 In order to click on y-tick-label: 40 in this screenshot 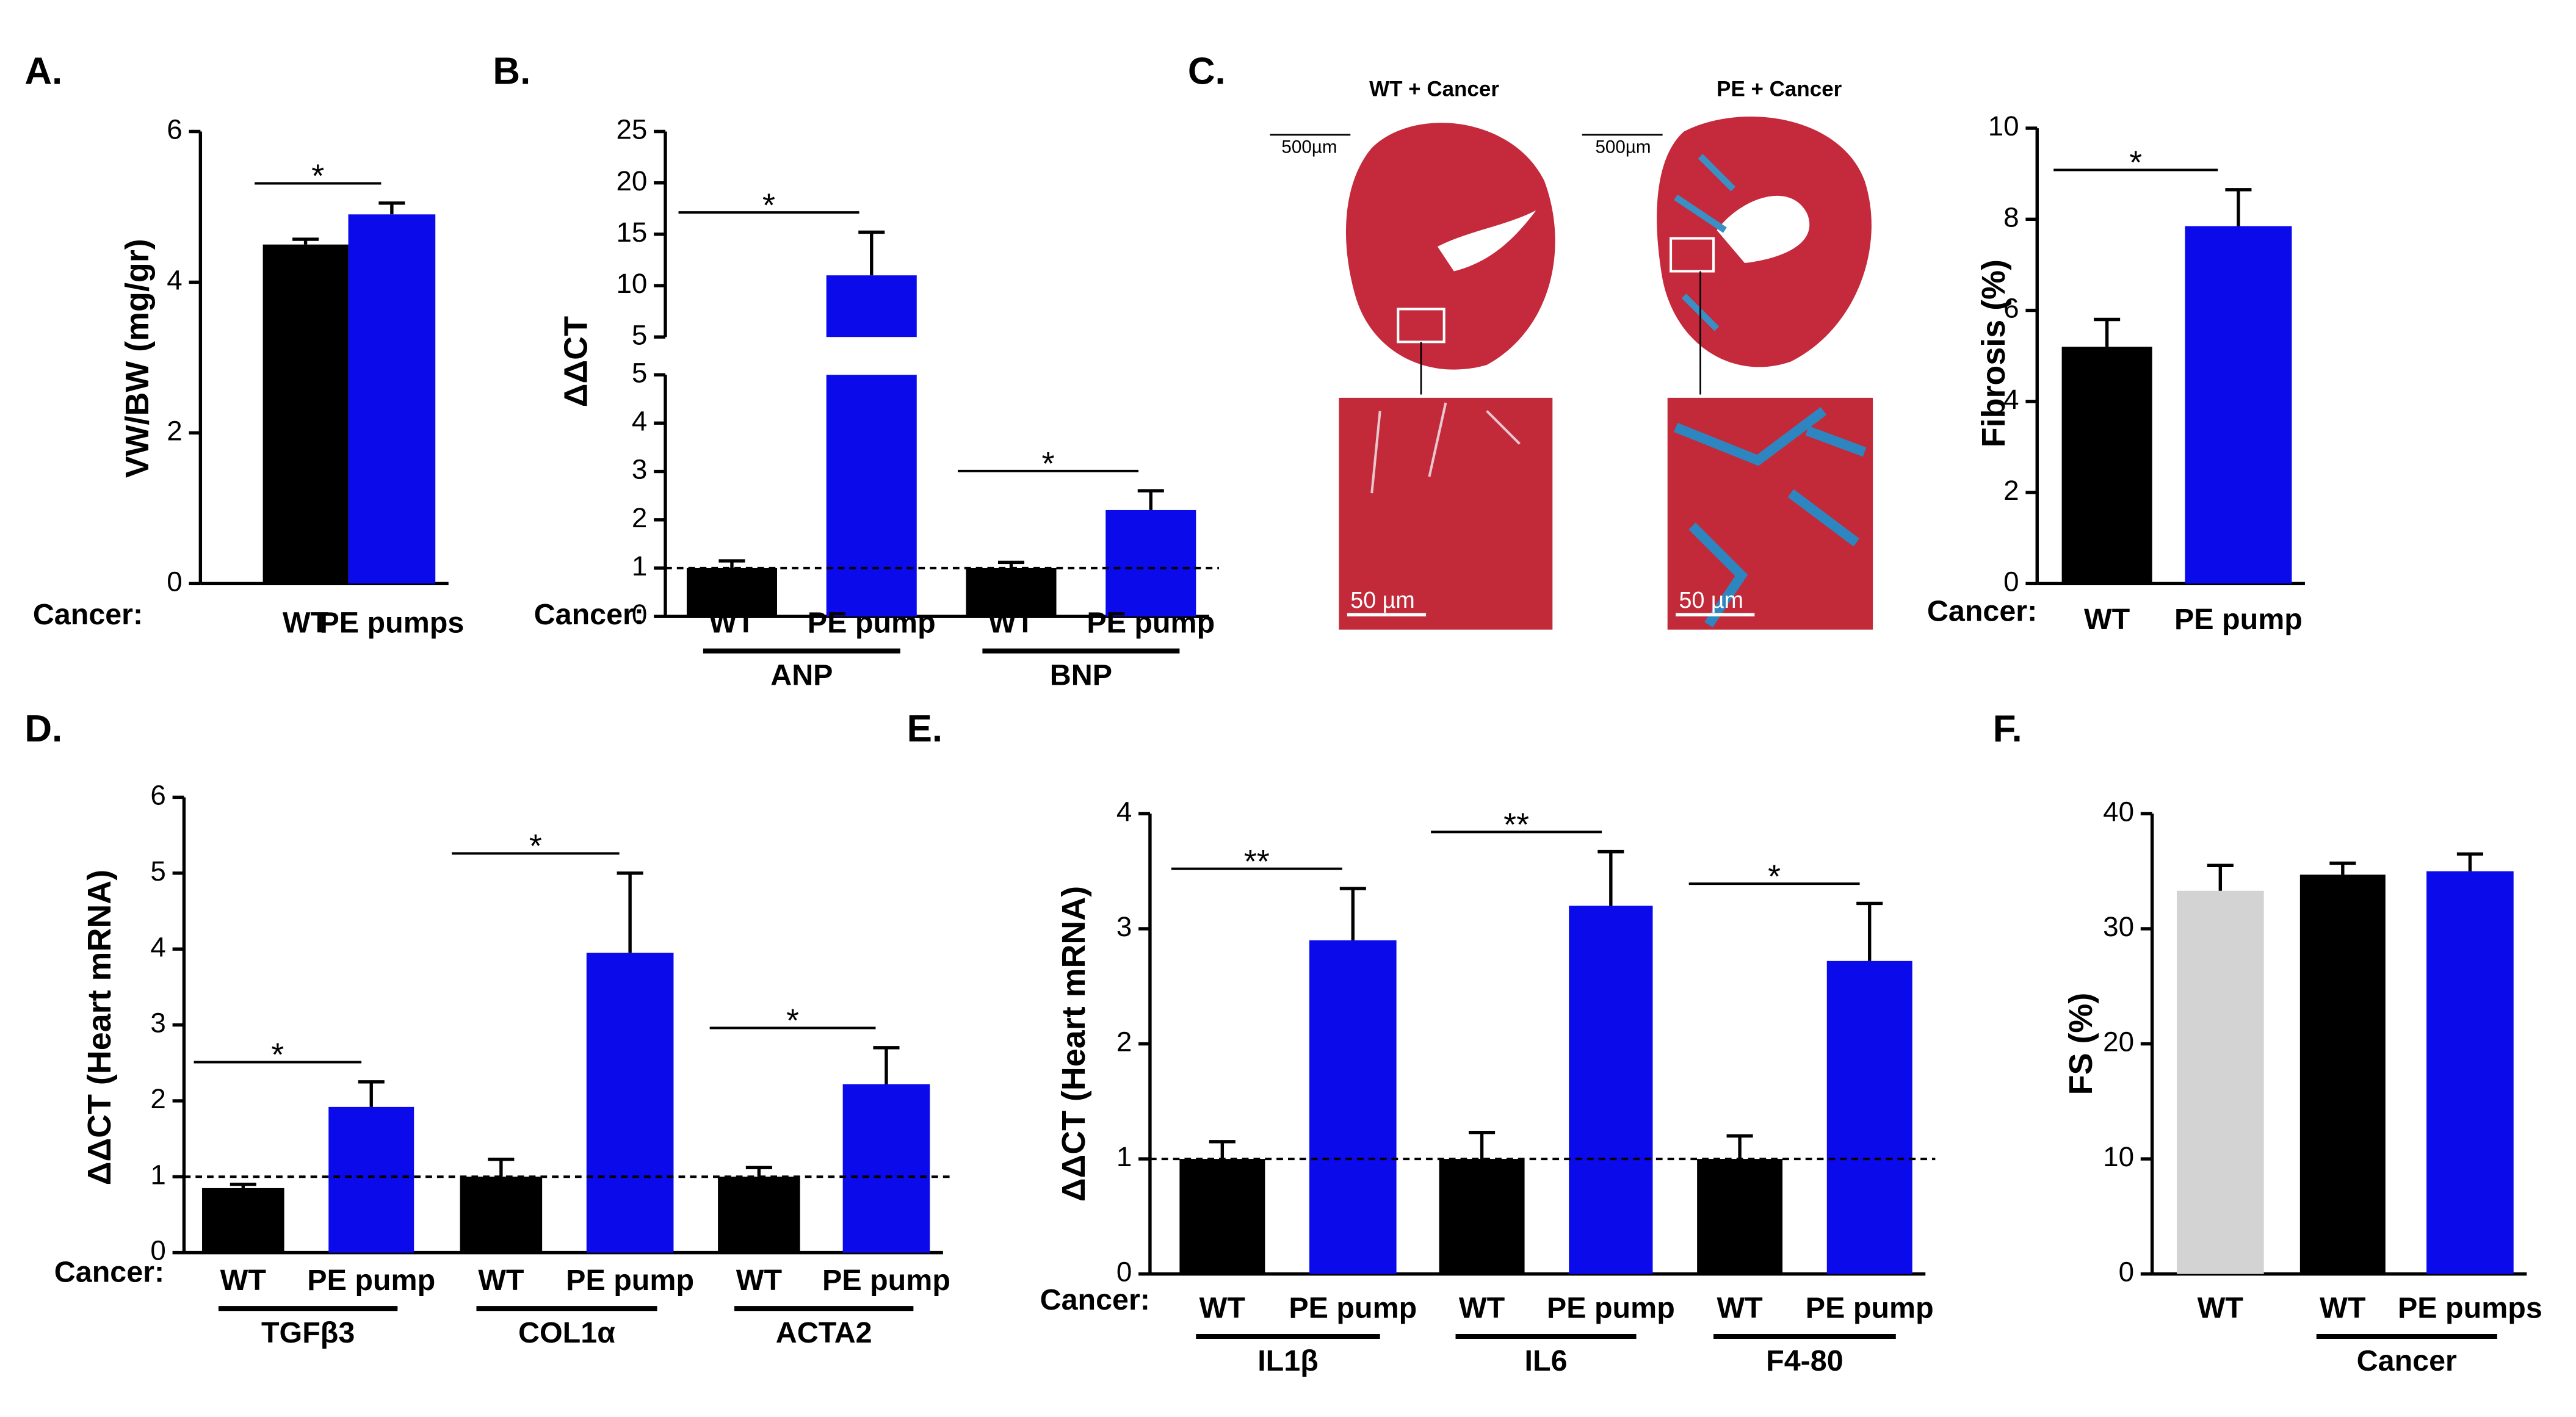, I will do `click(2118, 811)`.